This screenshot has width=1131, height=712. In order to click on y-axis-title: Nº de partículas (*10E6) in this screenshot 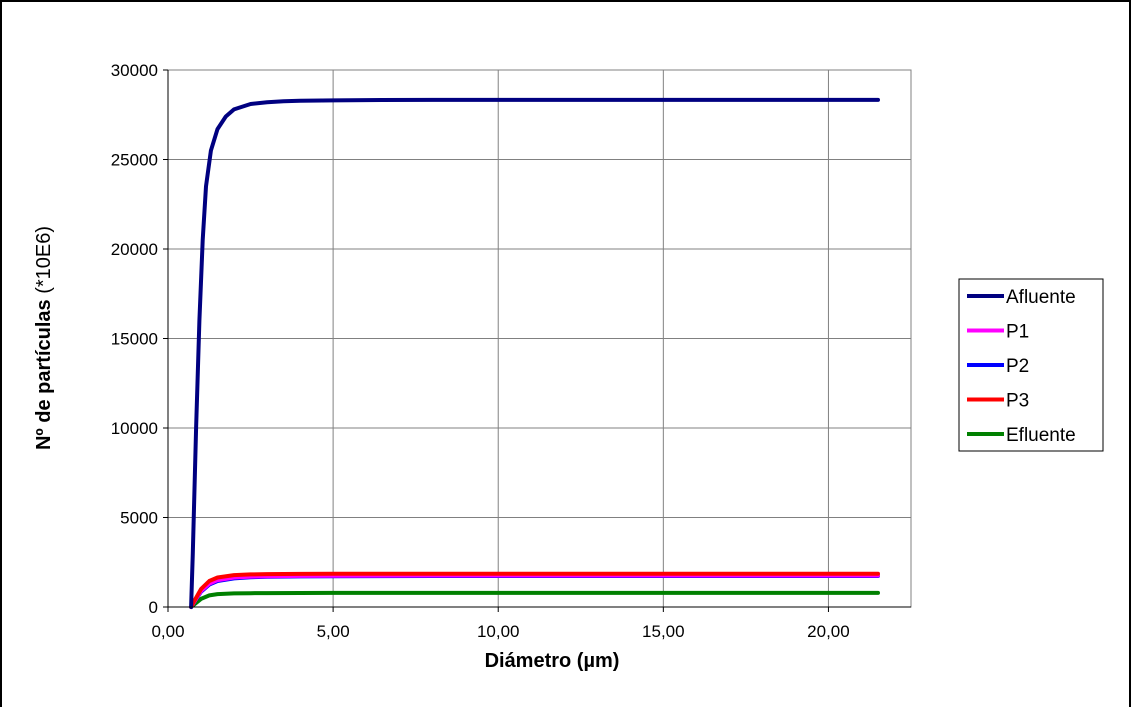, I will do `click(44, 338)`.